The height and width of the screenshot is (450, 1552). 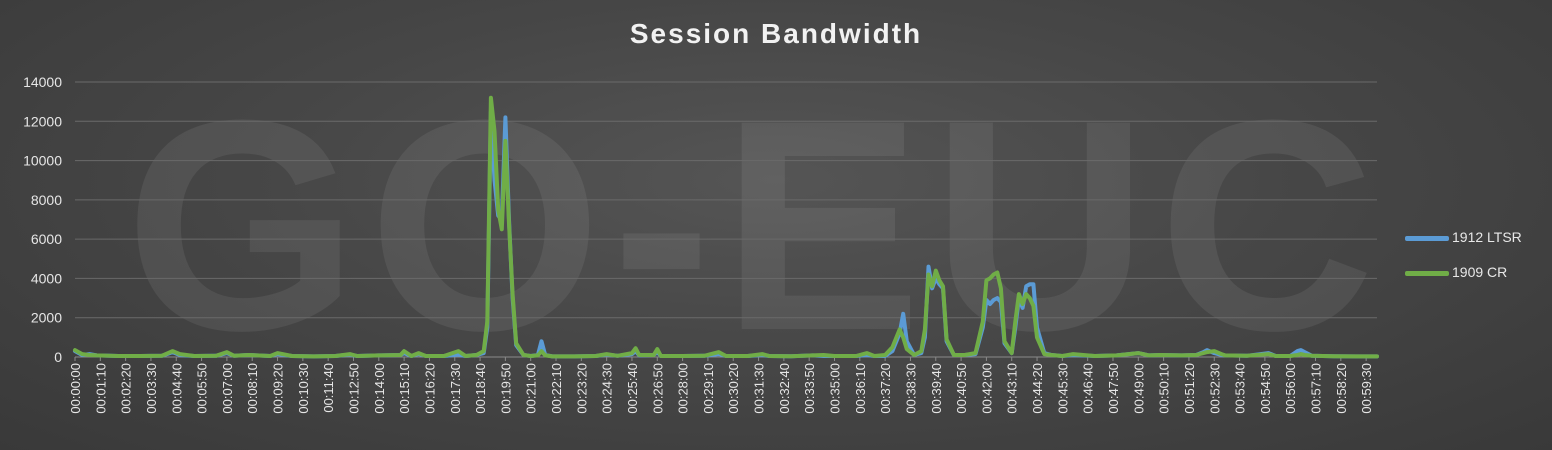 What do you see at coordinates (910, 388) in the screenshot?
I see `x-tick-label: 00:38:30` at bounding box center [910, 388].